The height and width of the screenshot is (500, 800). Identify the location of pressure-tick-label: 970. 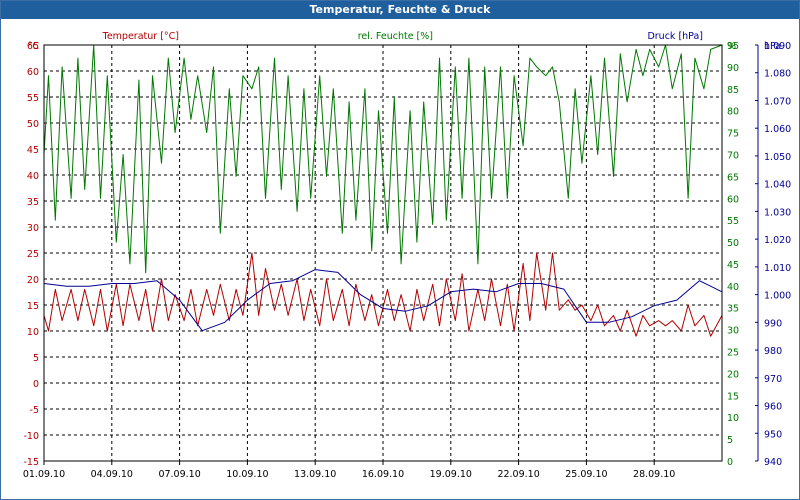
(773, 379).